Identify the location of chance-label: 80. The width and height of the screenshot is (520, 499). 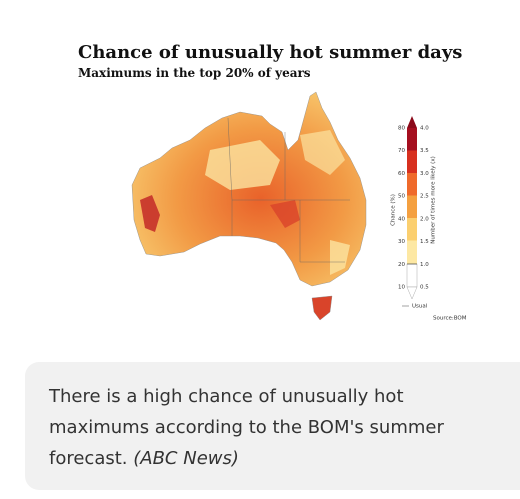
(401, 129).